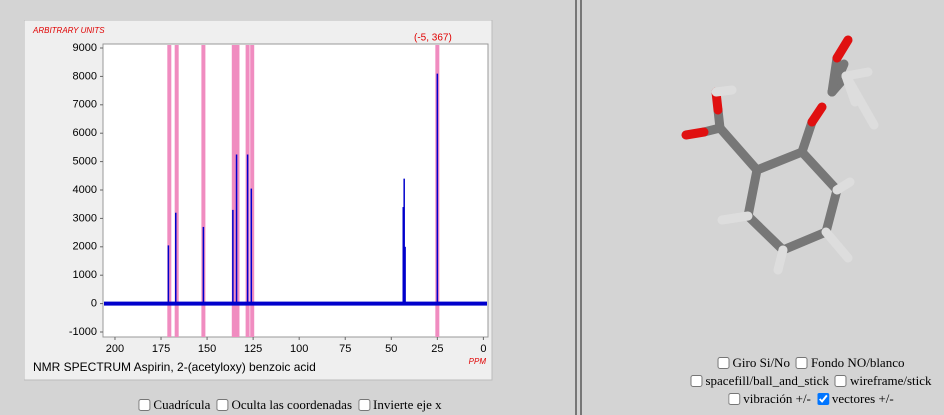  I want to click on y-tick-label: 1000, so click(85, 275).